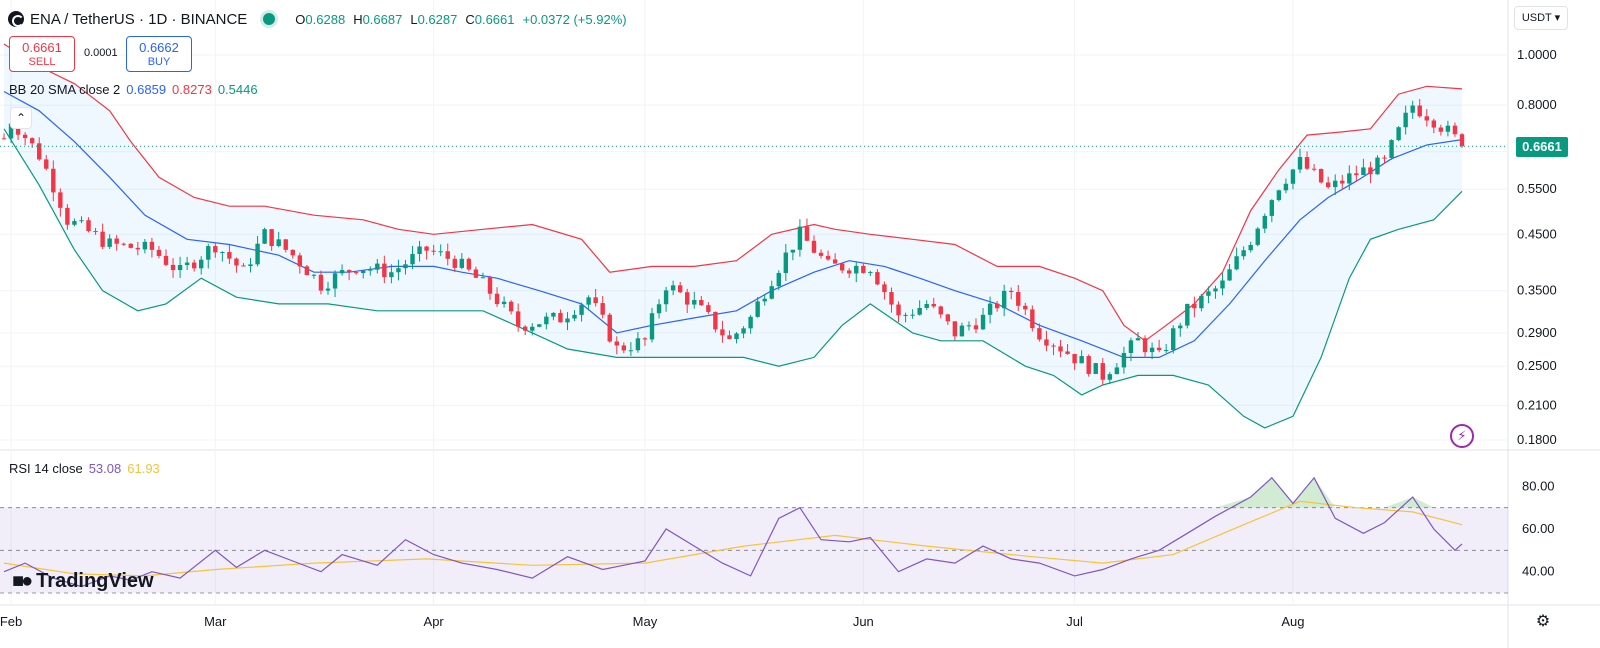  Describe the element at coordinates (83, 581) in the screenshot. I see `tradingview-logo: ■● TradingView` at that location.